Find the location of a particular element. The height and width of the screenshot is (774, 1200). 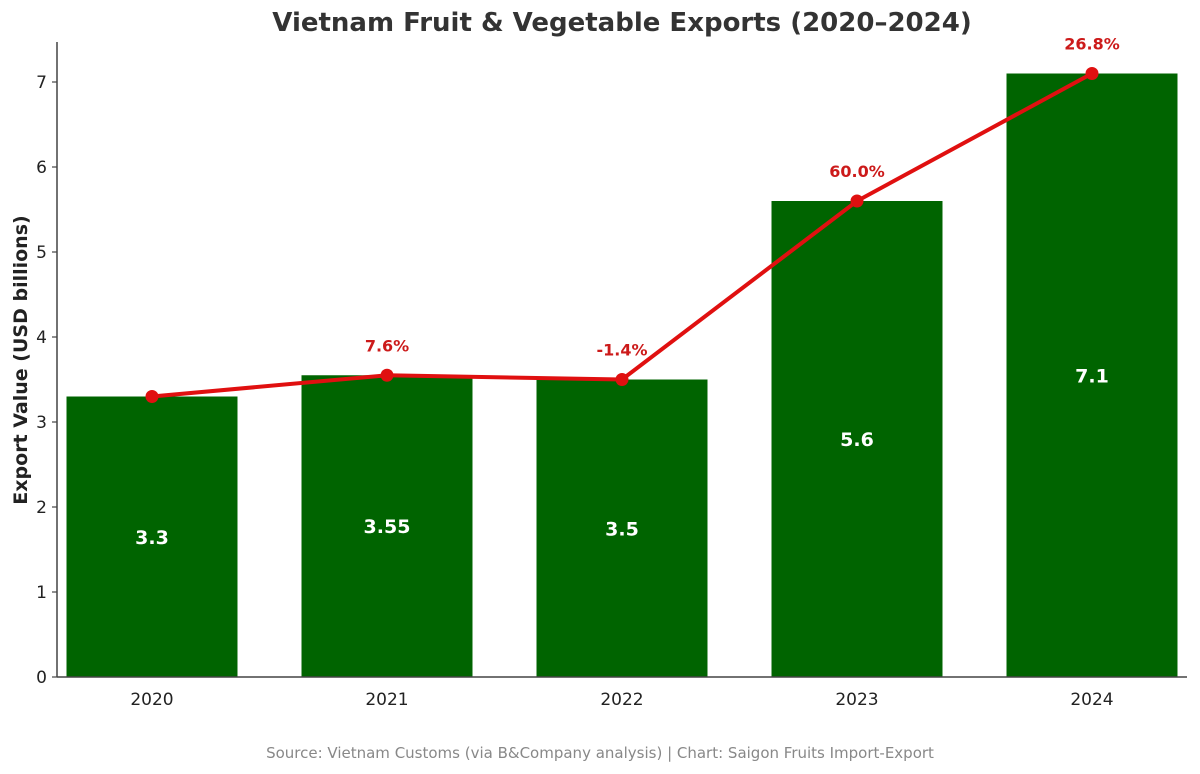

bar-value-label: 3.5 is located at coordinates (622, 529).